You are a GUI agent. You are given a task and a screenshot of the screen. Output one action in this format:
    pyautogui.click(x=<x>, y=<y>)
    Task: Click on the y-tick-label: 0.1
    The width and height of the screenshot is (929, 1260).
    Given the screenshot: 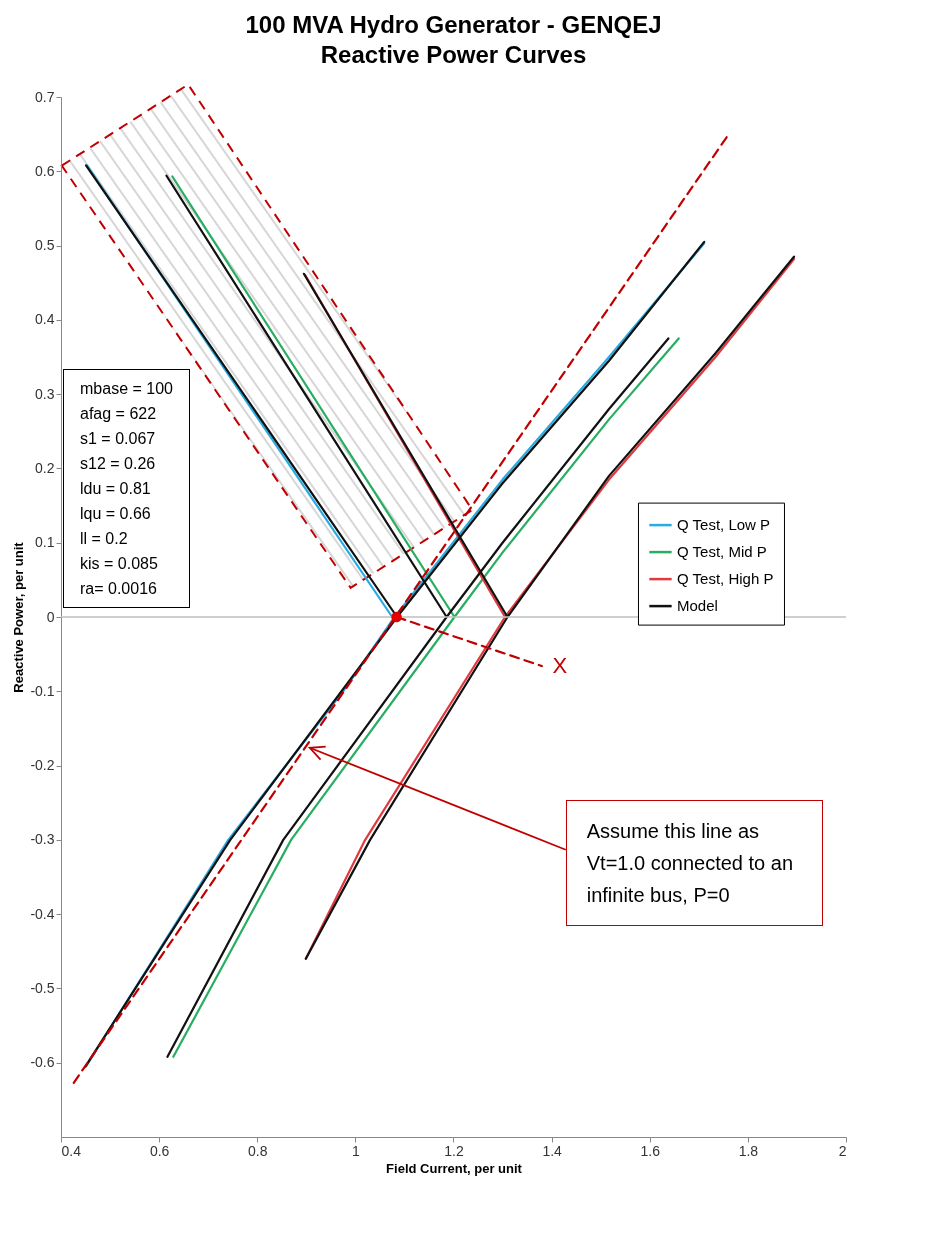 What is the action you would take?
    pyautogui.click(x=45, y=542)
    